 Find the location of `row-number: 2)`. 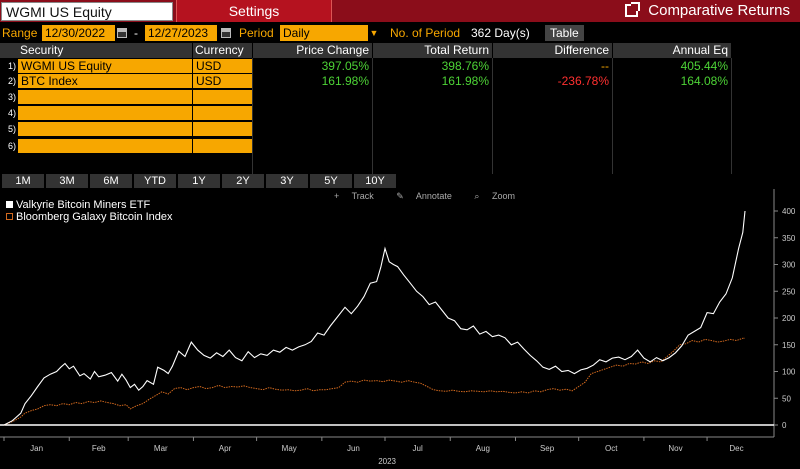

row-number: 2) is located at coordinates (11, 81).